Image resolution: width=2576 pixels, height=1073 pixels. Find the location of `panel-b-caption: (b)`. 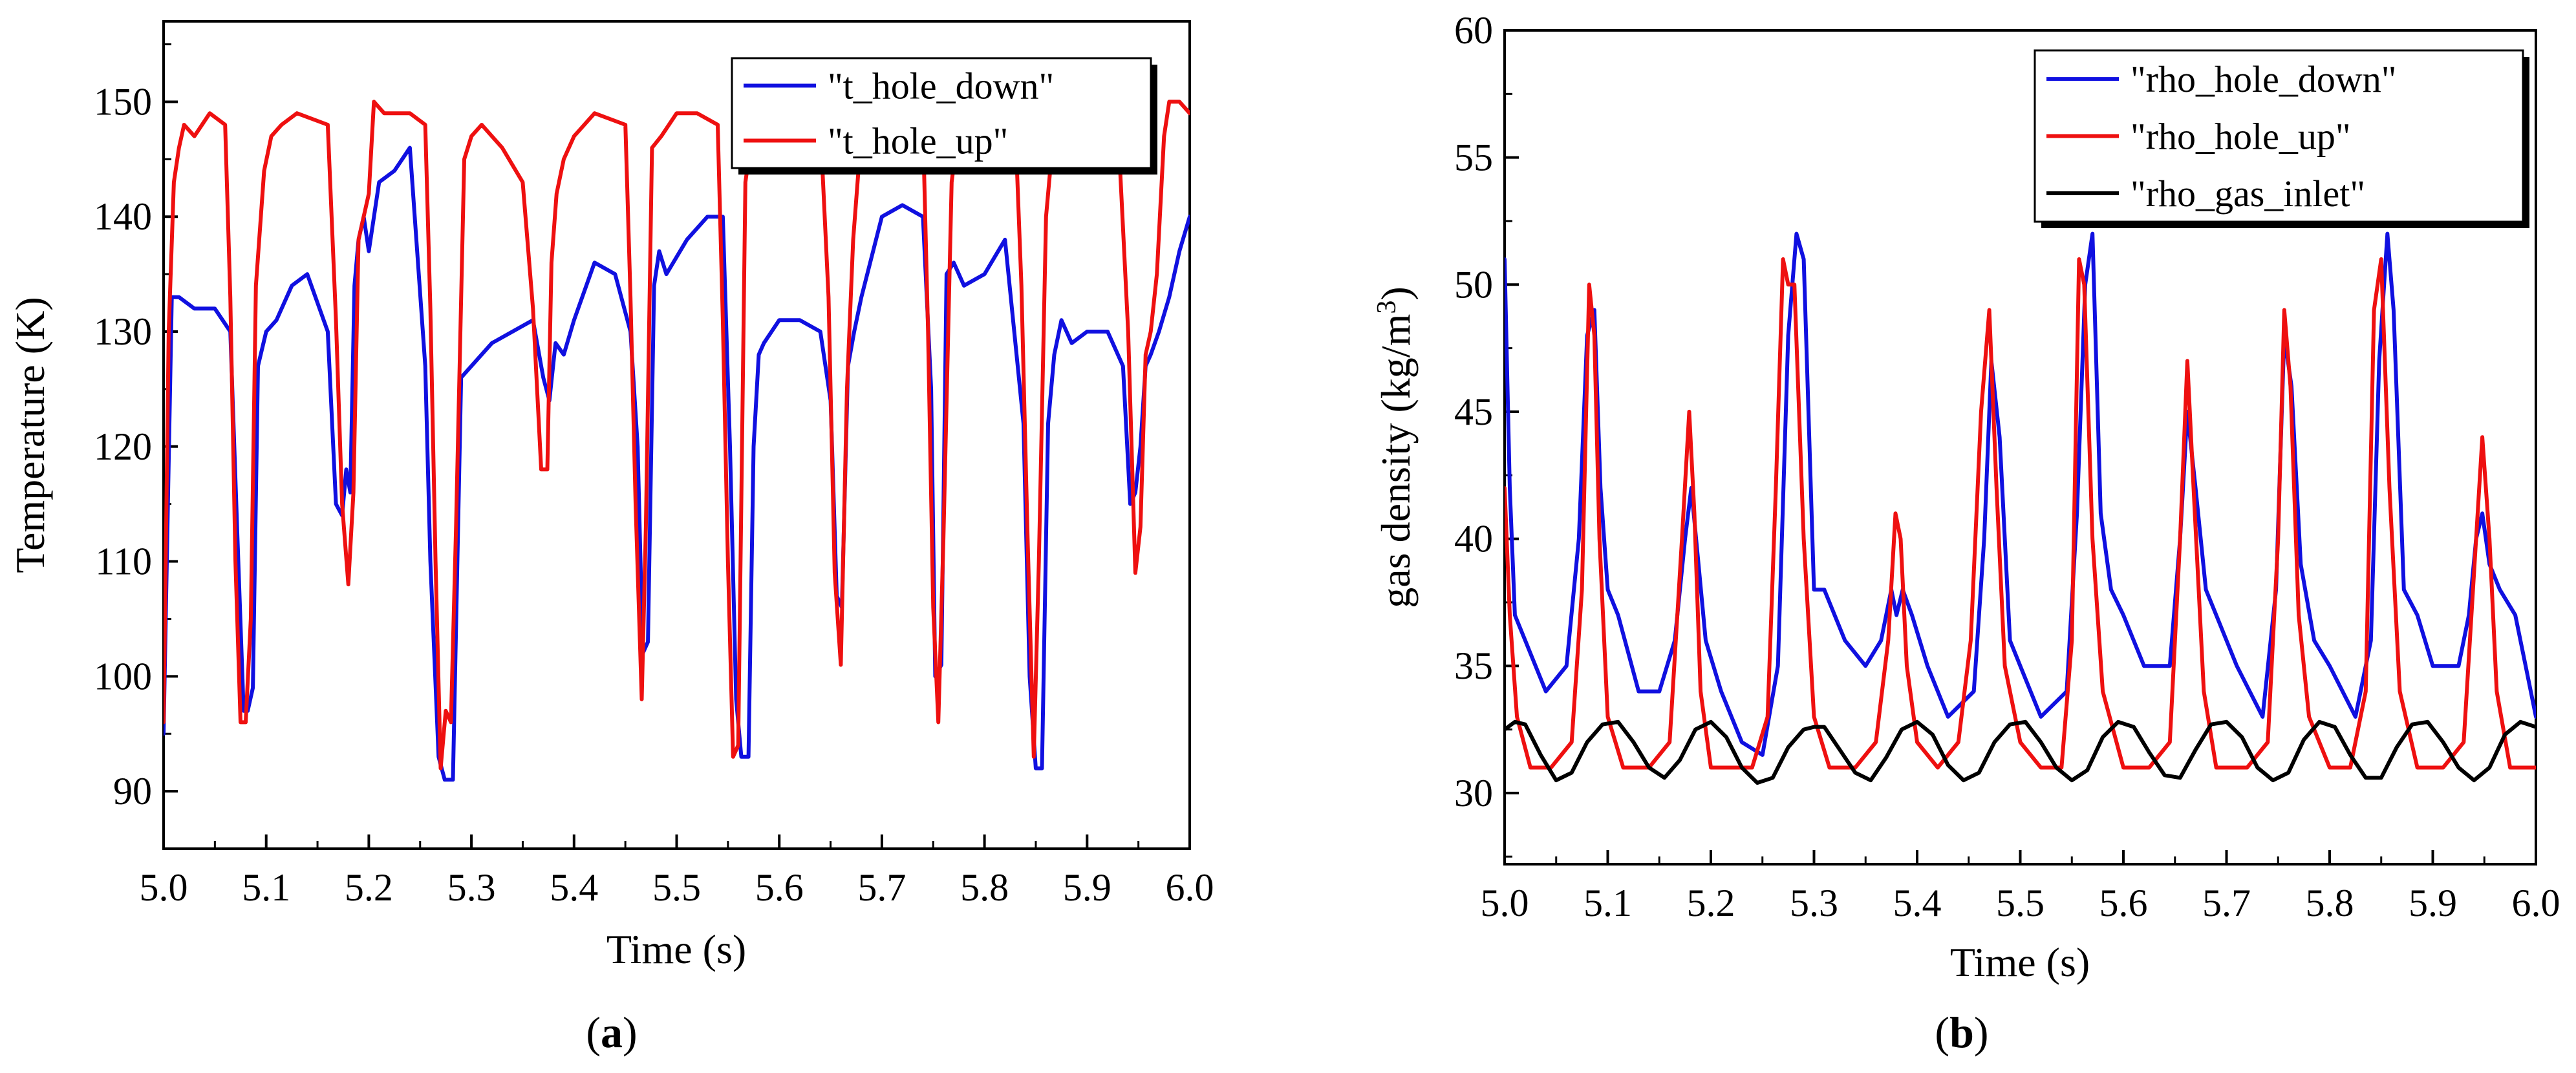

panel-b-caption: (b) is located at coordinates (1961, 1032).